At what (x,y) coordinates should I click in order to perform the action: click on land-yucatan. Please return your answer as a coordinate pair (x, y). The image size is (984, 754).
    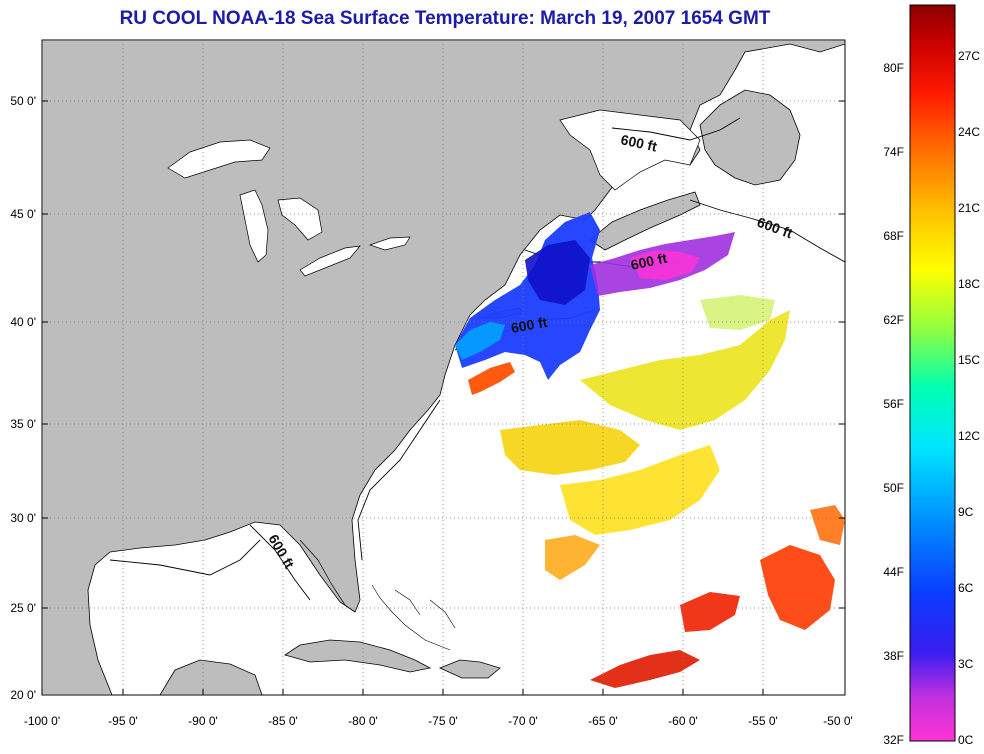
    Looking at the image, I should click on (211, 677).